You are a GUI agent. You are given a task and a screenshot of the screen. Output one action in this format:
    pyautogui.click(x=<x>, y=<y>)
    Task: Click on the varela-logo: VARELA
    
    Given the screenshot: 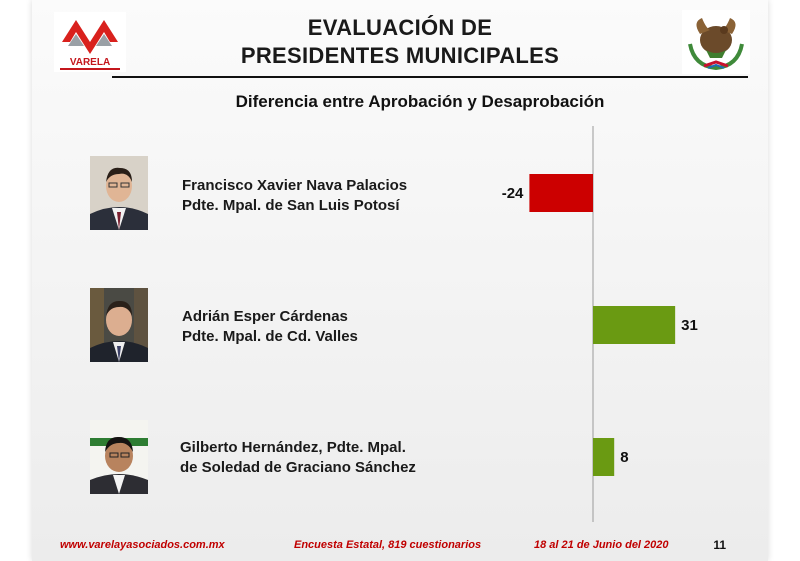 What is the action you would take?
    pyautogui.click(x=90, y=42)
    